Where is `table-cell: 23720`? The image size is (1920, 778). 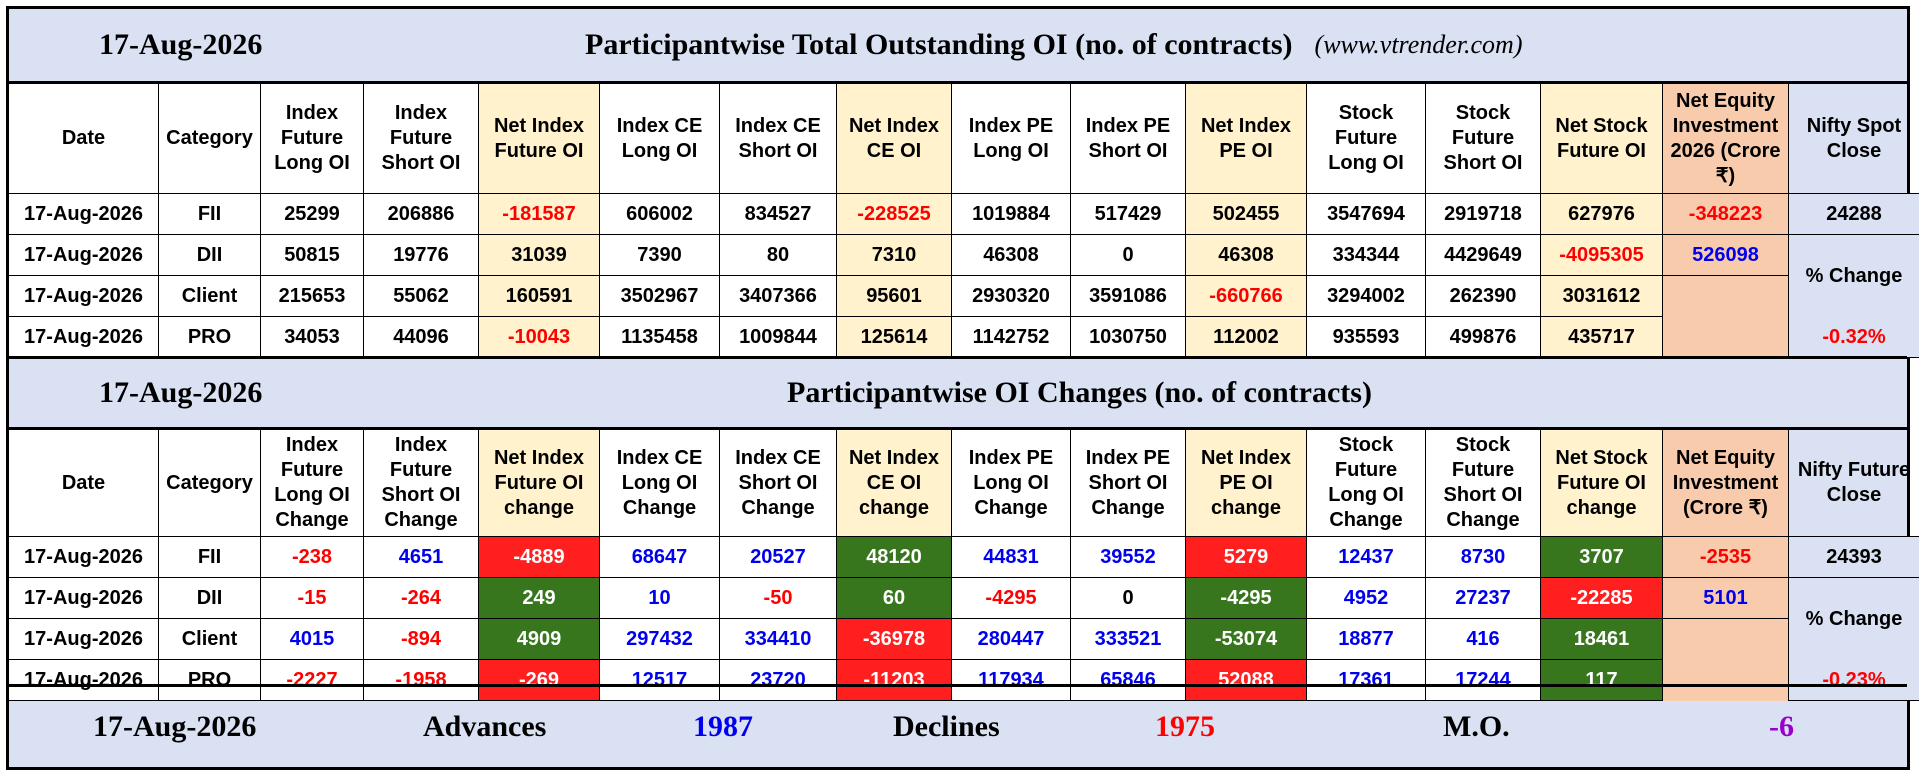 table-cell: 23720 is located at coordinates (778, 680).